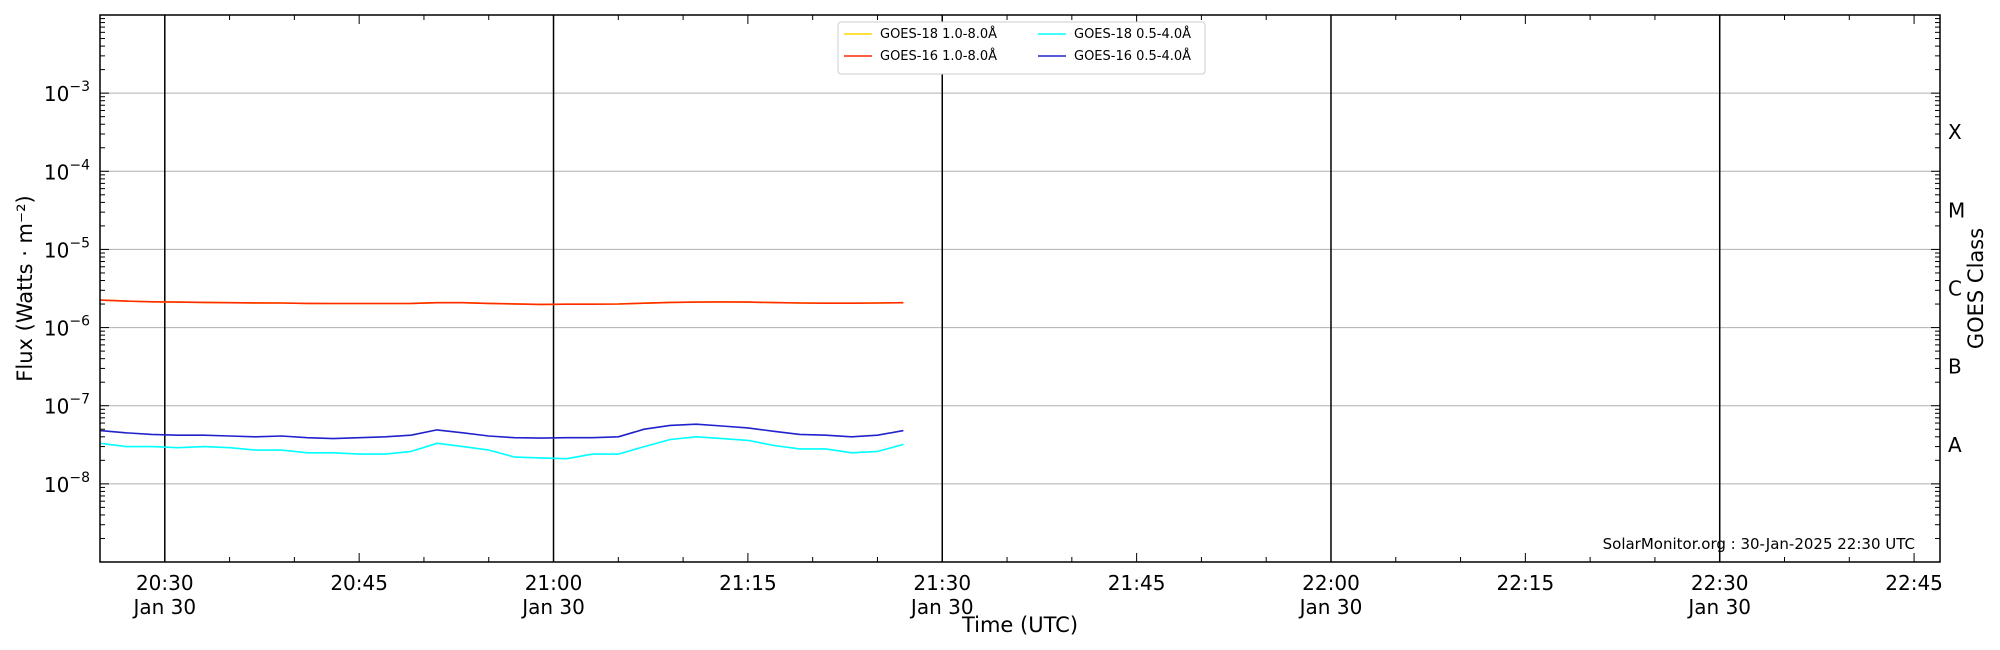  What do you see at coordinates (1132, 34) in the screenshot?
I see `legend-label: GOES-18 0.5-4.0Å` at bounding box center [1132, 34].